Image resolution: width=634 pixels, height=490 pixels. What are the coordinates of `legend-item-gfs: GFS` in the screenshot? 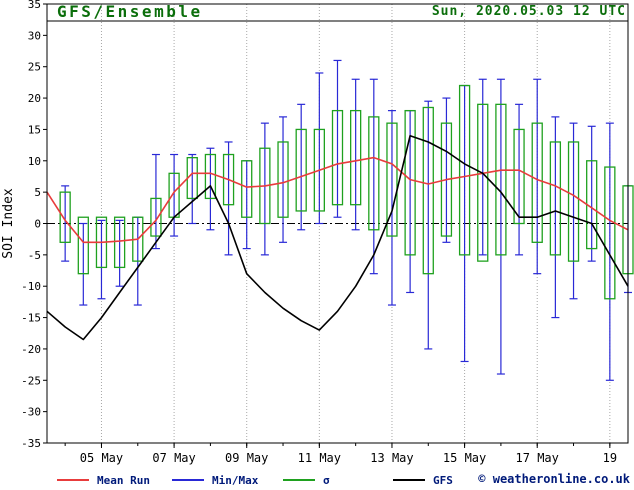 It's located at (423, 480).